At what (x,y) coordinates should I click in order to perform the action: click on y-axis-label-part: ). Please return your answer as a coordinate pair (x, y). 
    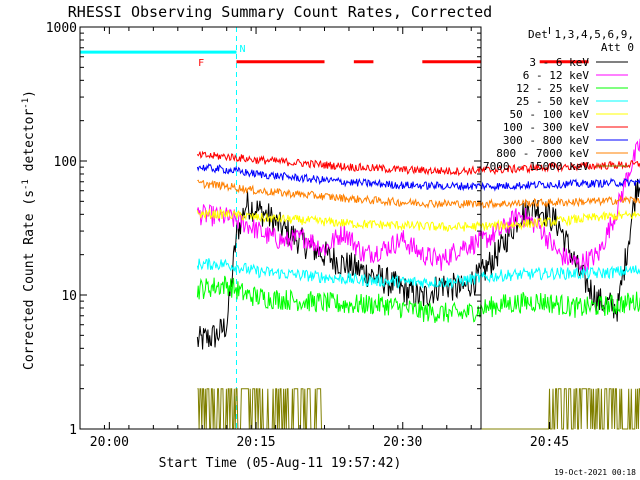
    Looking at the image, I should click on (29, 94).